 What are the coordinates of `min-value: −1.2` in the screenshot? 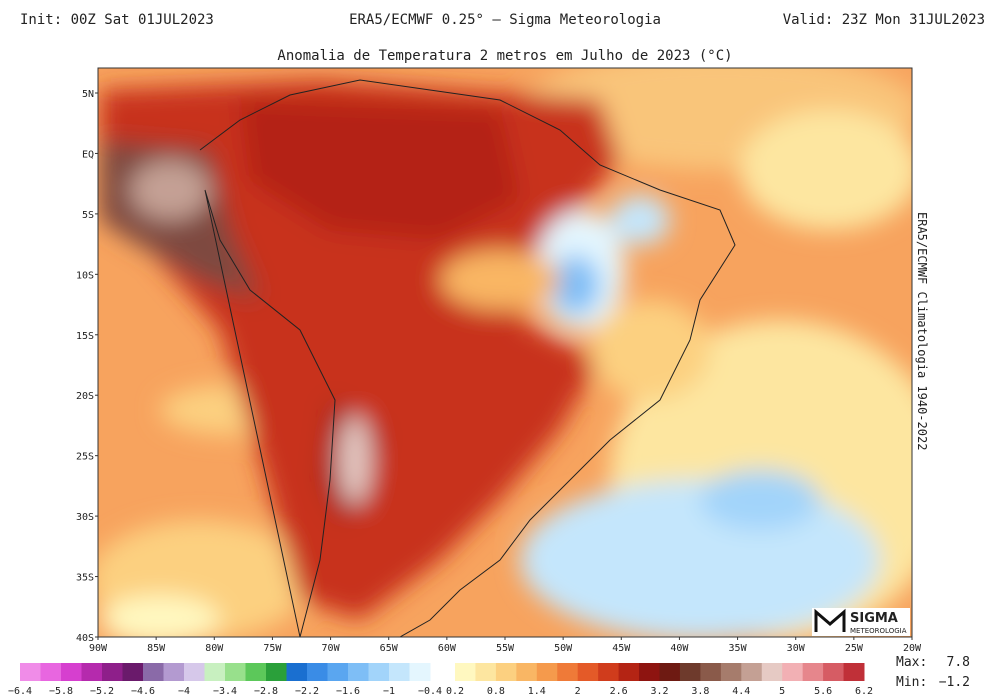 It's located at (954, 682).